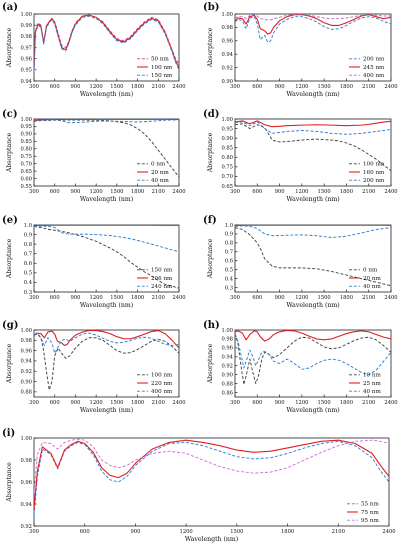 This screenshot has height=550, width=402. Describe the element at coordinates (229, 235) in the screenshot. I see `y-tick-label: 0.9` at that location.